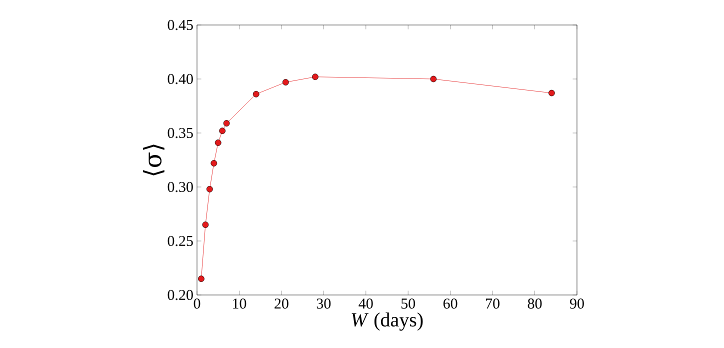  Describe the element at coordinates (450, 303) in the screenshot. I see `x-tick-label: 60` at that location.